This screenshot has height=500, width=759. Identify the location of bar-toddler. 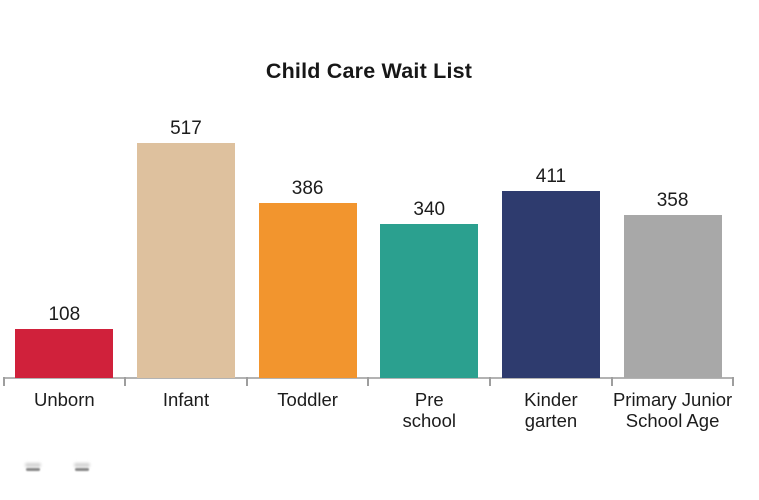
(307, 290).